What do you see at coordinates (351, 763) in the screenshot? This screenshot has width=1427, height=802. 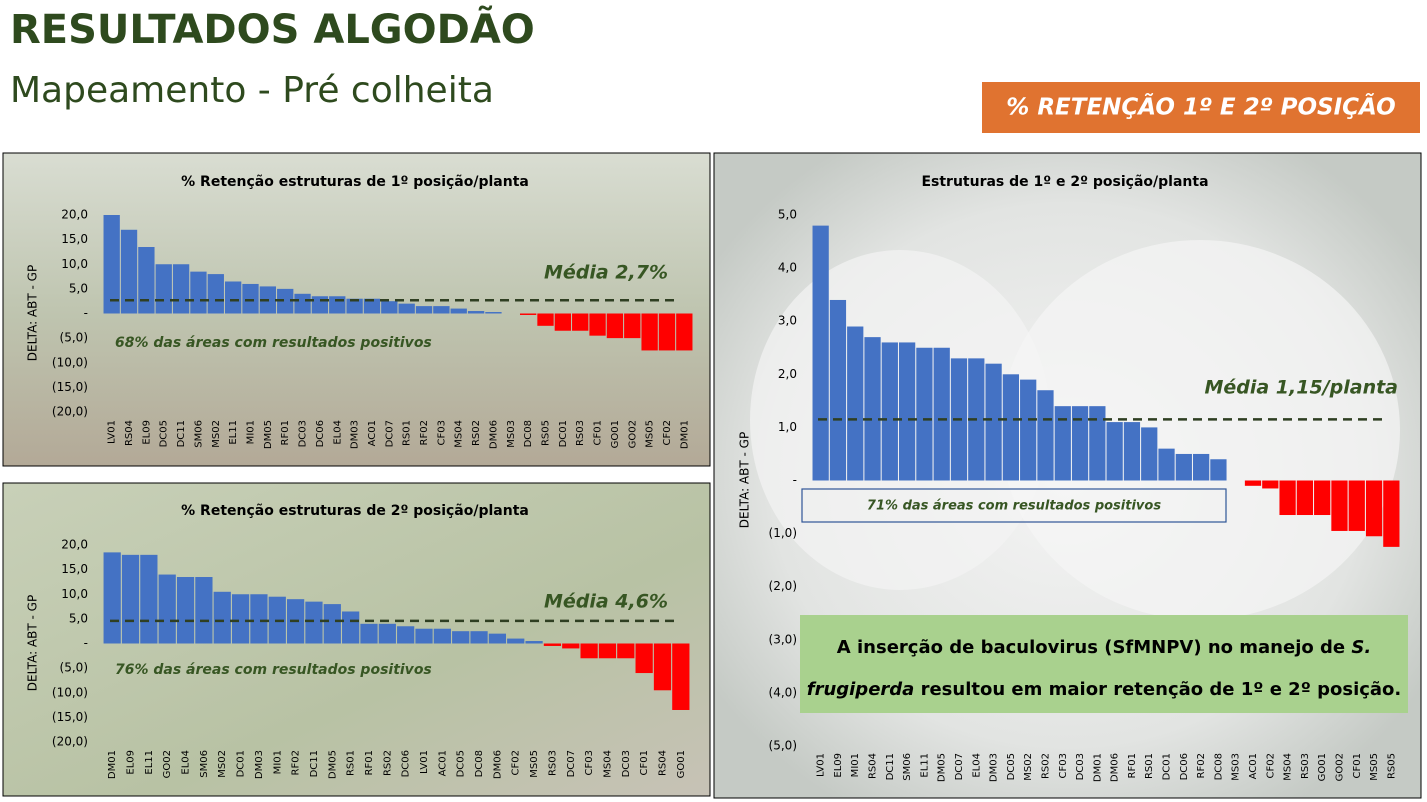 I see `x-tick-label: RS01` at bounding box center [351, 763].